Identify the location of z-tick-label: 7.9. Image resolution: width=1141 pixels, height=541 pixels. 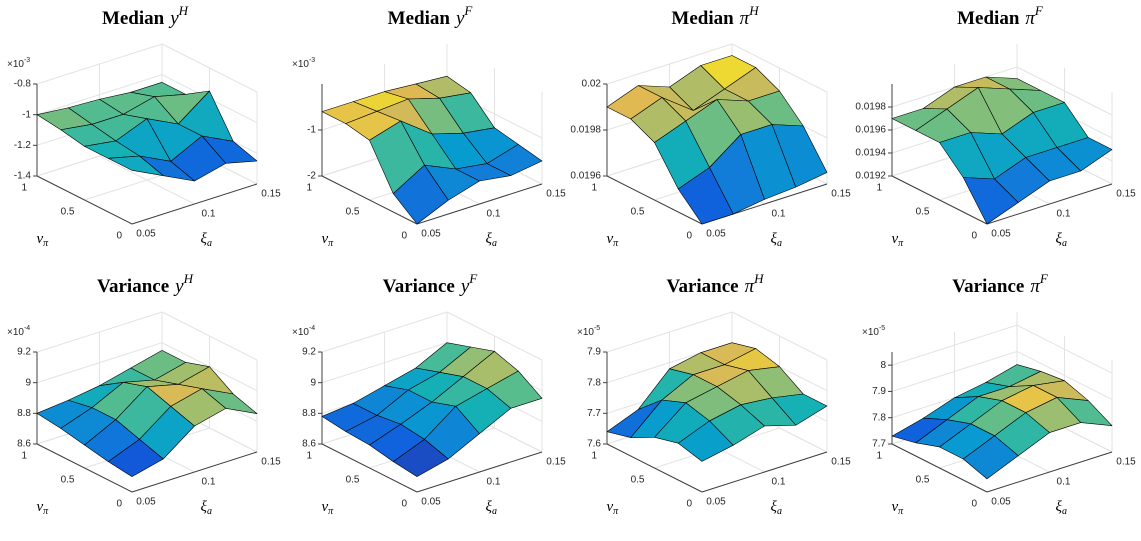
(879, 391).